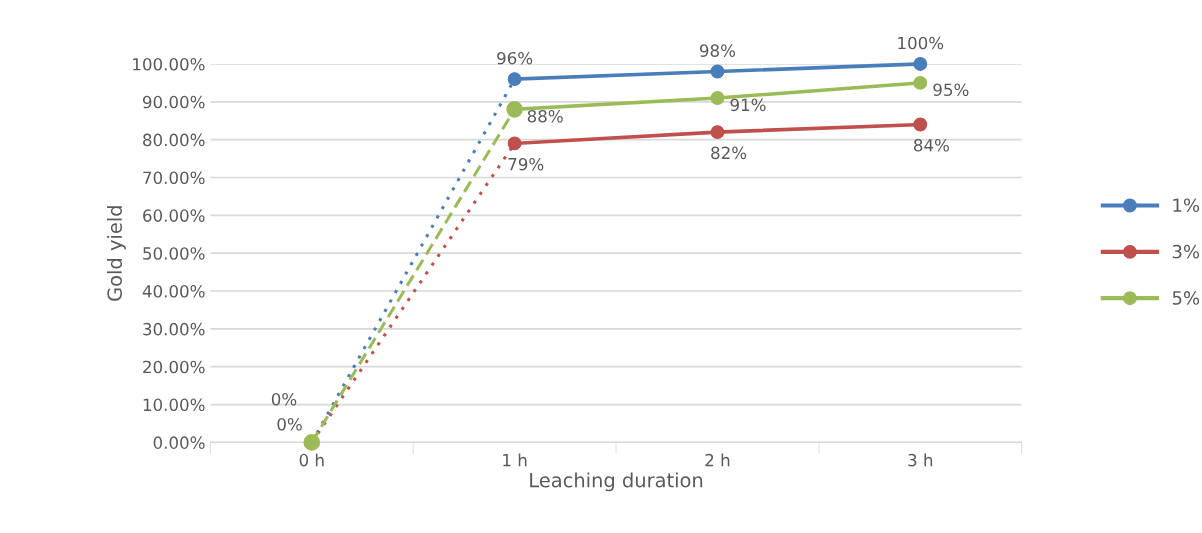 Image resolution: width=1202 pixels, height=533 pixels. Describe the element at coordinates (920, 460) in the screenshot. I see `x-tick-label: 3 h` at that location.